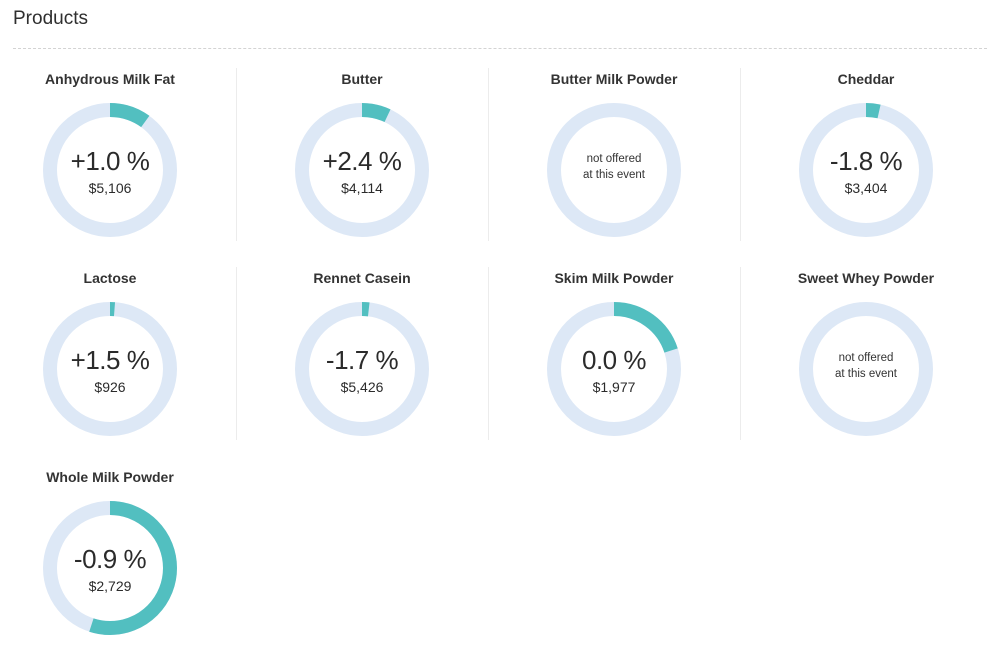 The image size is (1000, 648). Describe the element at coordinates (362, 188) in the screenshot. I see `price-value: $4,114` at that location.